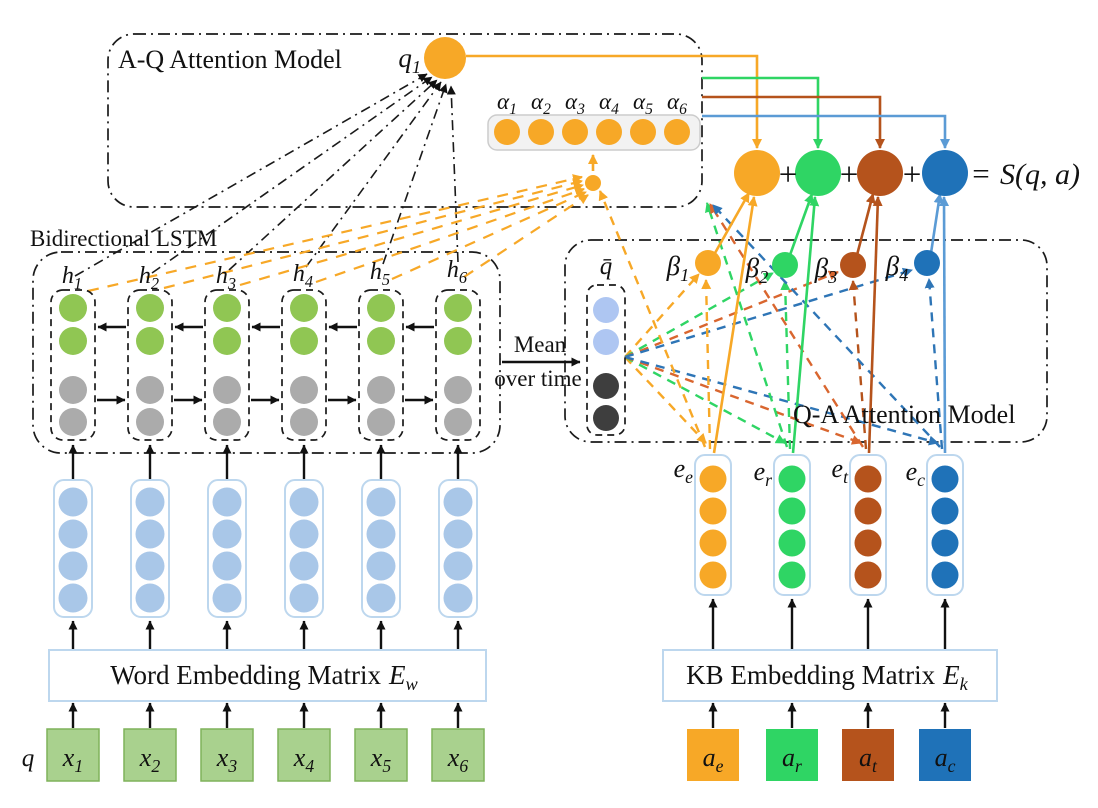 The height and width of the screenshot is (808, 1098). I want to click on e-context-column, so click(945, 525).